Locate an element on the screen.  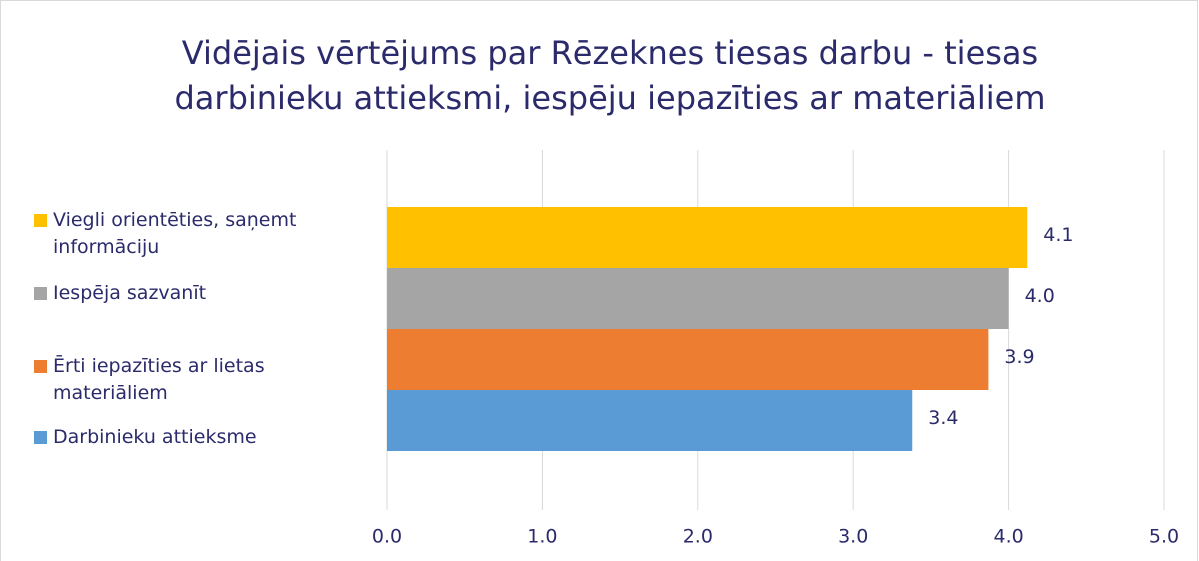
legend-item: Ērti iepazīties ar lietas materiāliem is located at coordinates (188, 380).